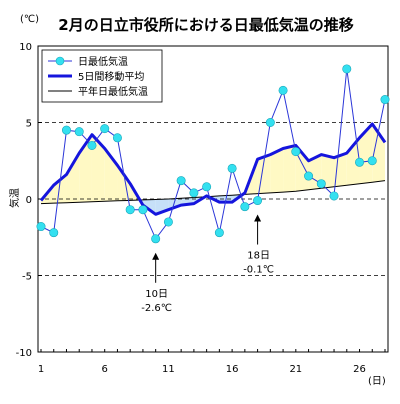 The height and width of the screenshot is (404, 400). What do you see at coordinates (29, 124) in the screenshot?
I see `y-tick-label: 5` at bounding box center [29, 124].